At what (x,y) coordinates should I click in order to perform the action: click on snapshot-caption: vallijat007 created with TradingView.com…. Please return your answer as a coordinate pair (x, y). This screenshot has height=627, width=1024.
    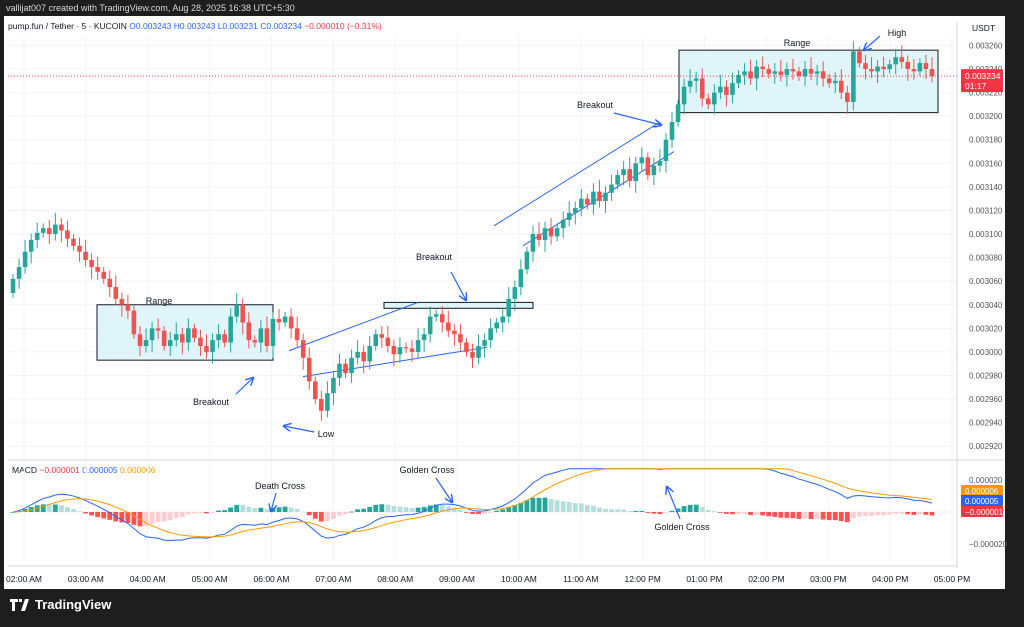
    Looking at the image, I should click on (150, 8).